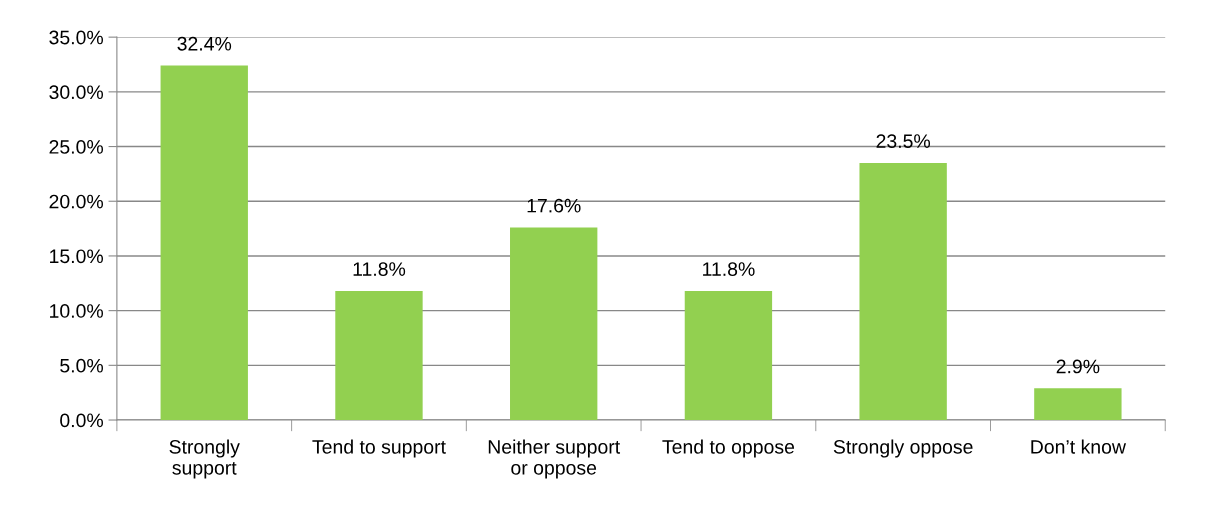  Describe the element at coordinates (554, 205) in the screenshot. I see `data-label: 17.6%` at that location.